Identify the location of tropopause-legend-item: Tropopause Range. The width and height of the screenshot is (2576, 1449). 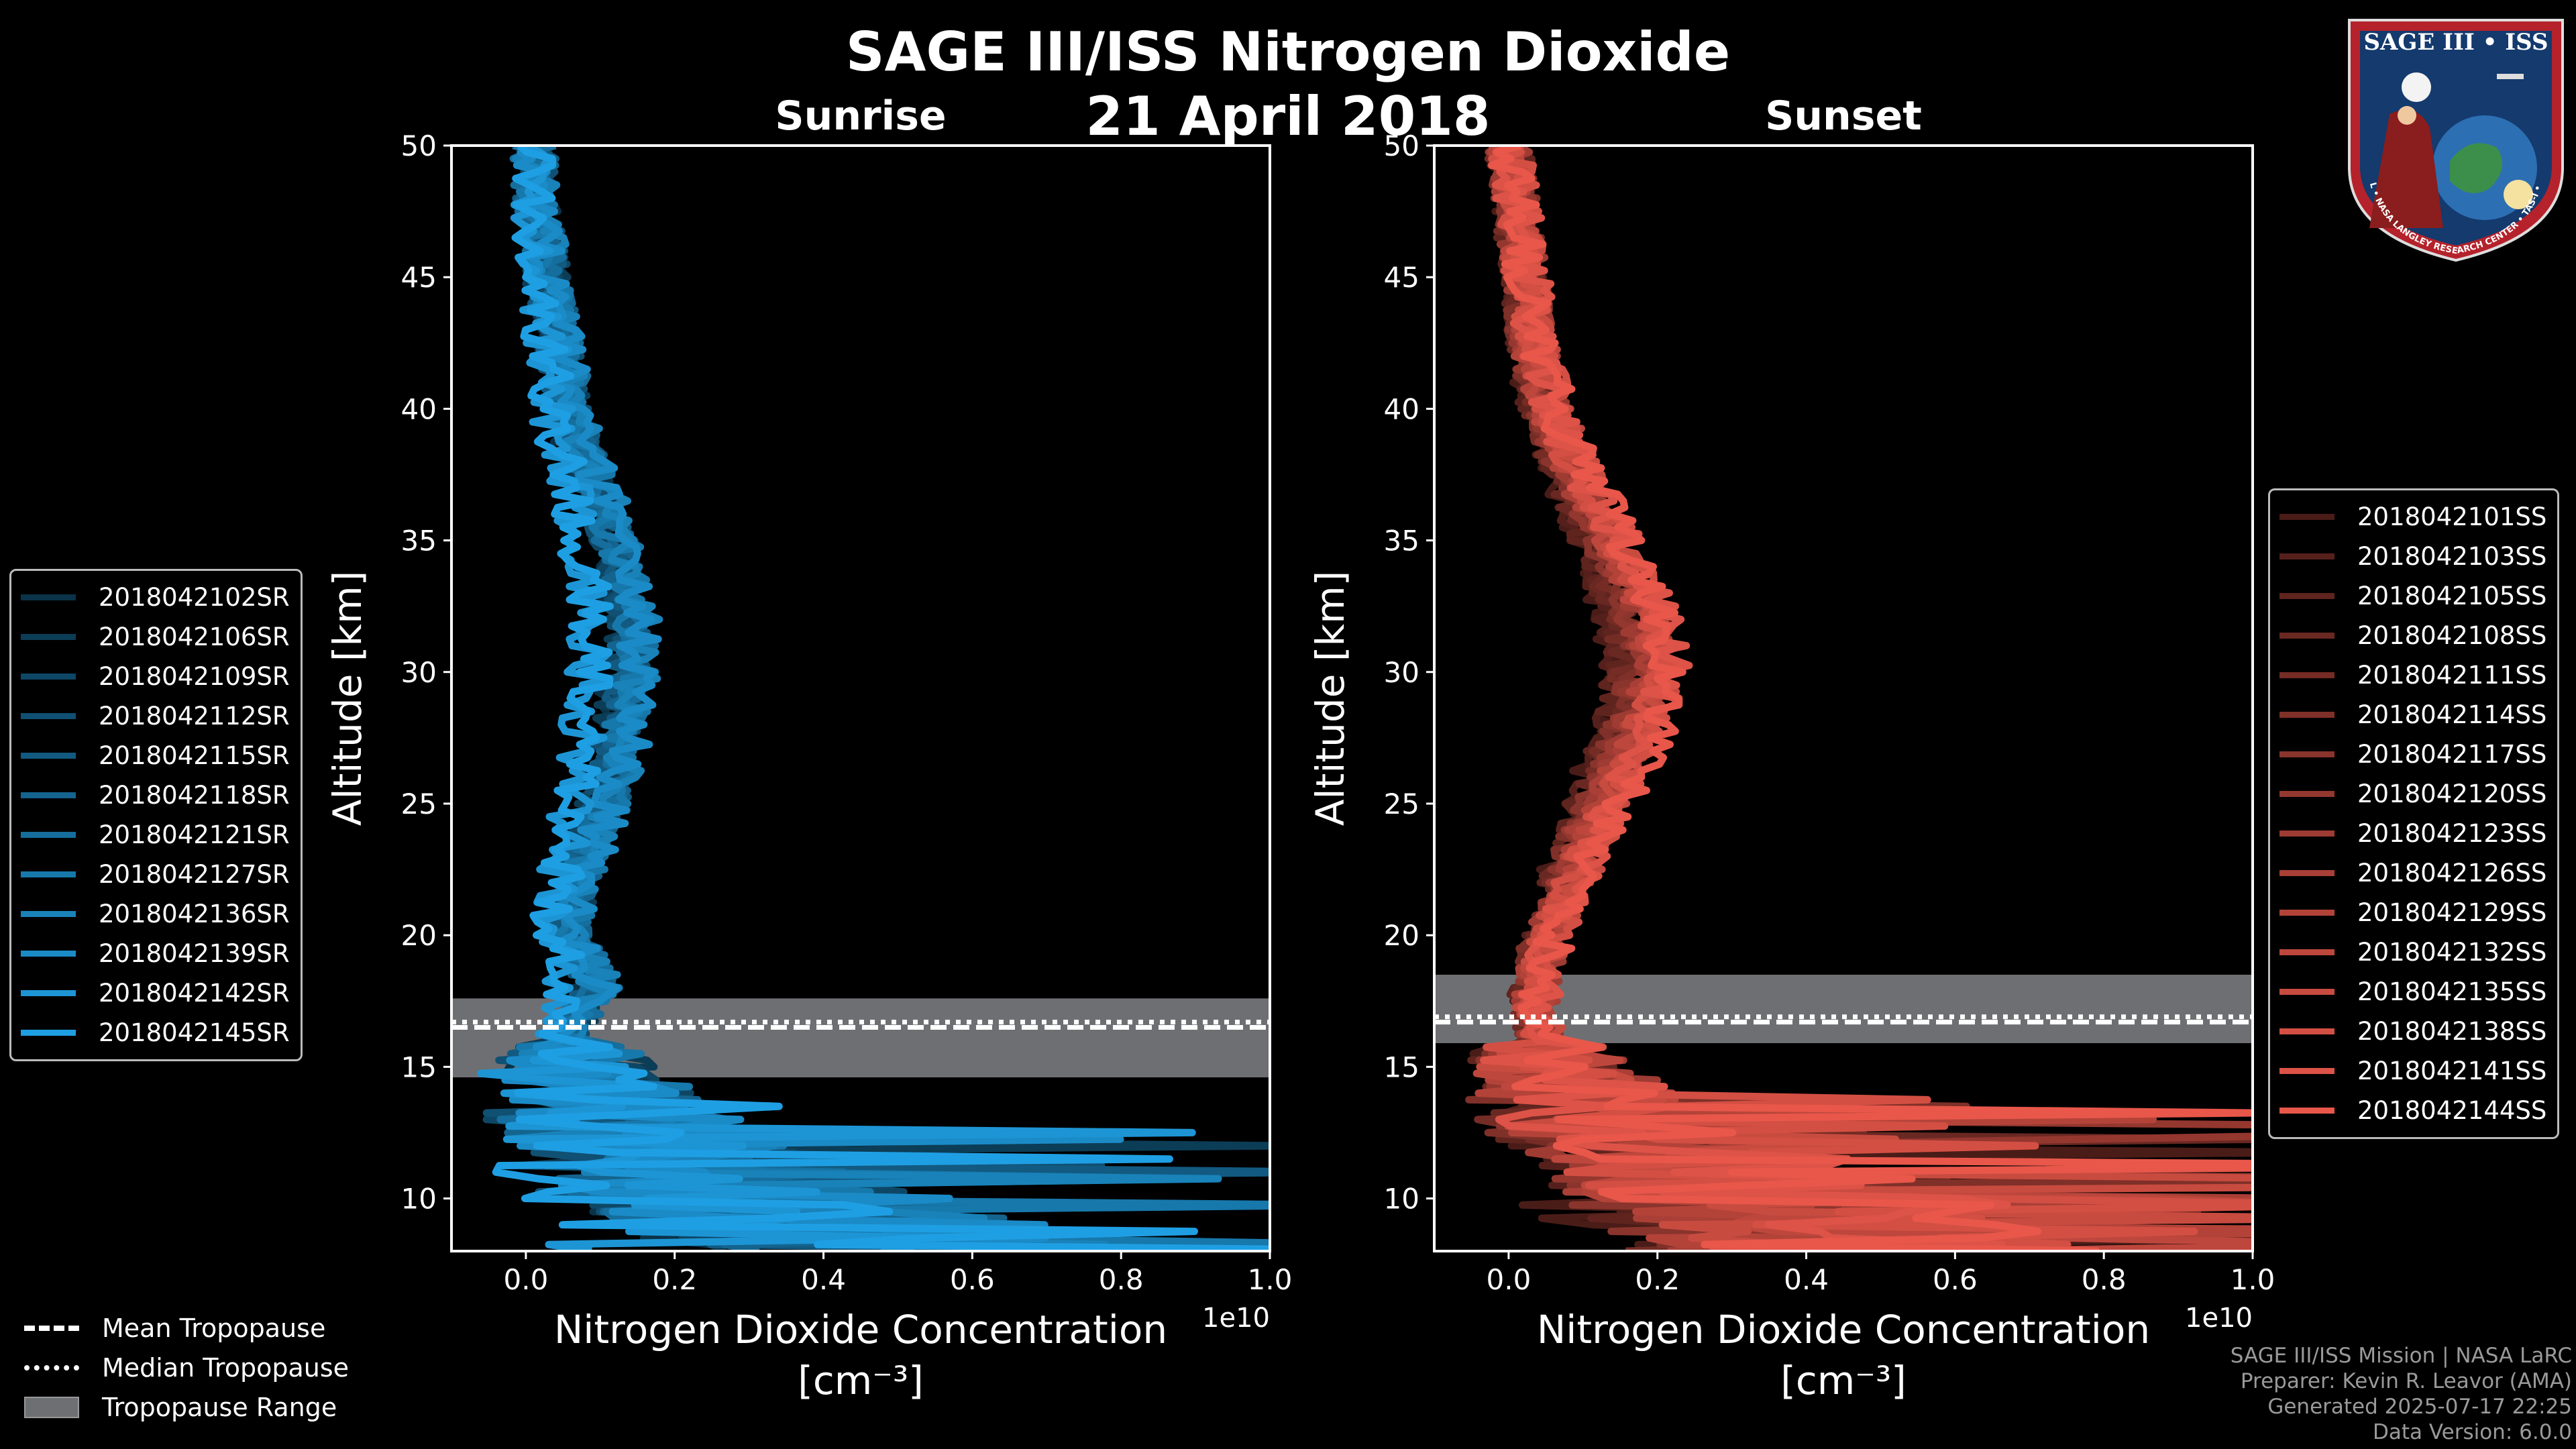
(186, 1407).